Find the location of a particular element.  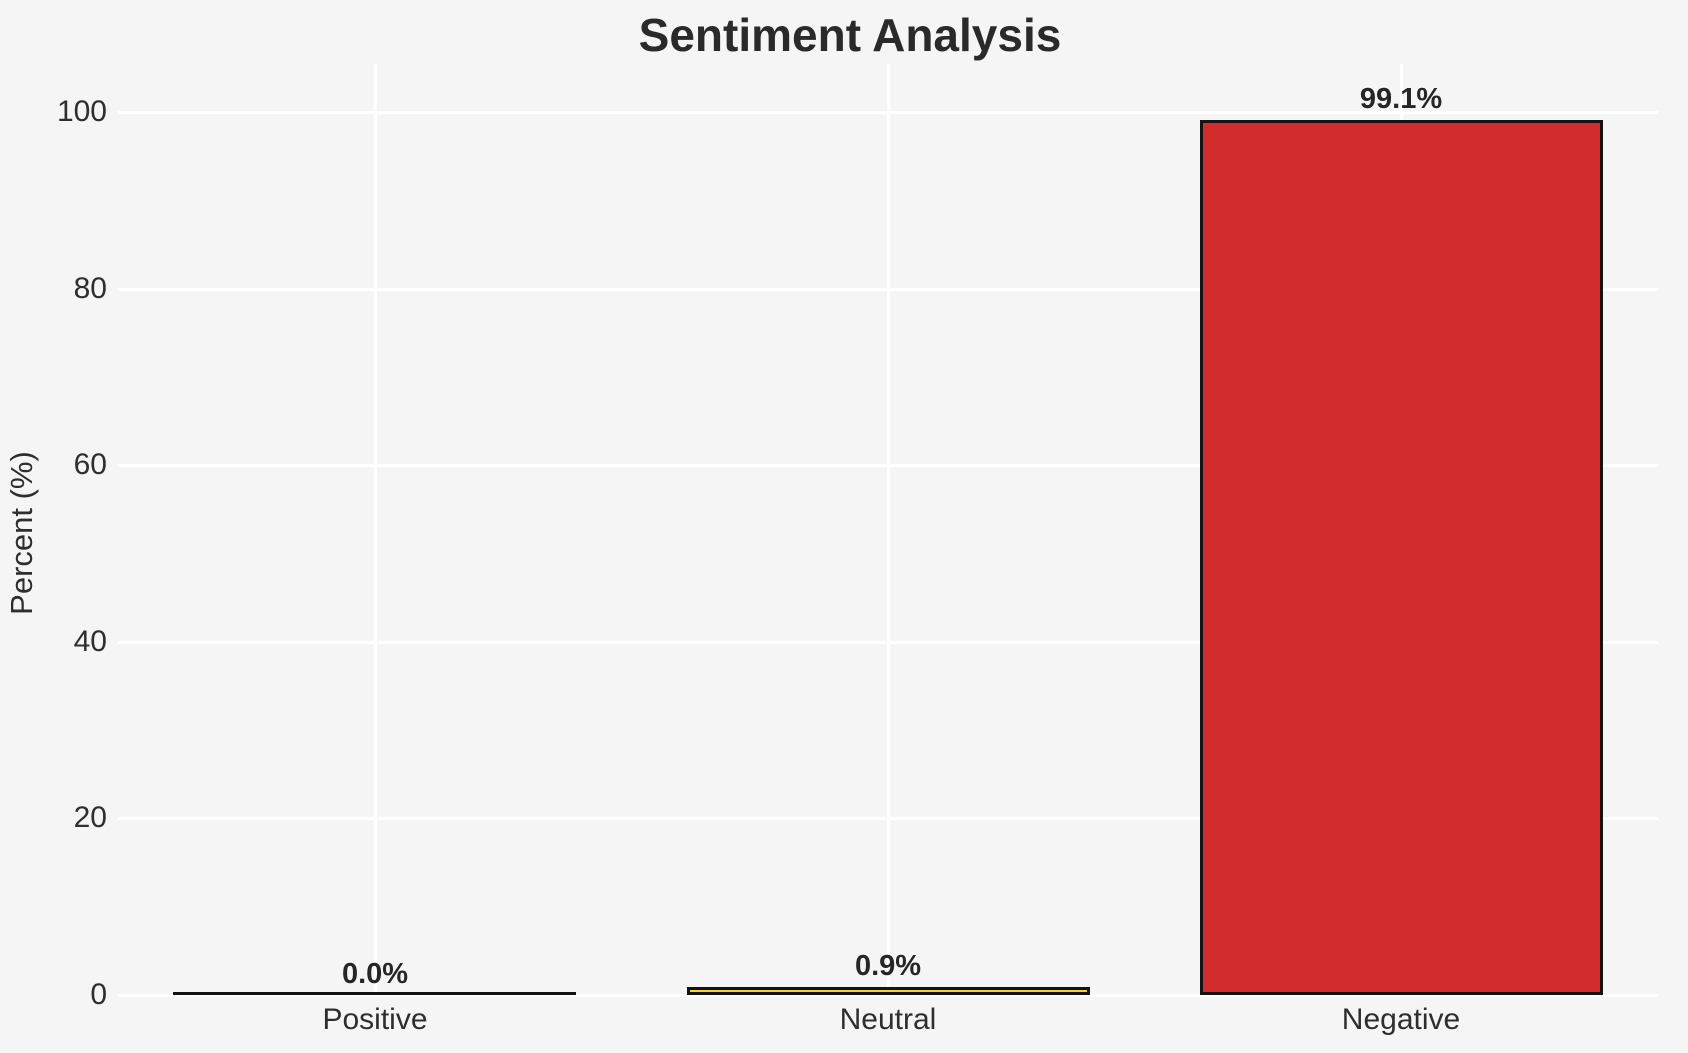

bar-neutral is located at coordinates (888, 991).